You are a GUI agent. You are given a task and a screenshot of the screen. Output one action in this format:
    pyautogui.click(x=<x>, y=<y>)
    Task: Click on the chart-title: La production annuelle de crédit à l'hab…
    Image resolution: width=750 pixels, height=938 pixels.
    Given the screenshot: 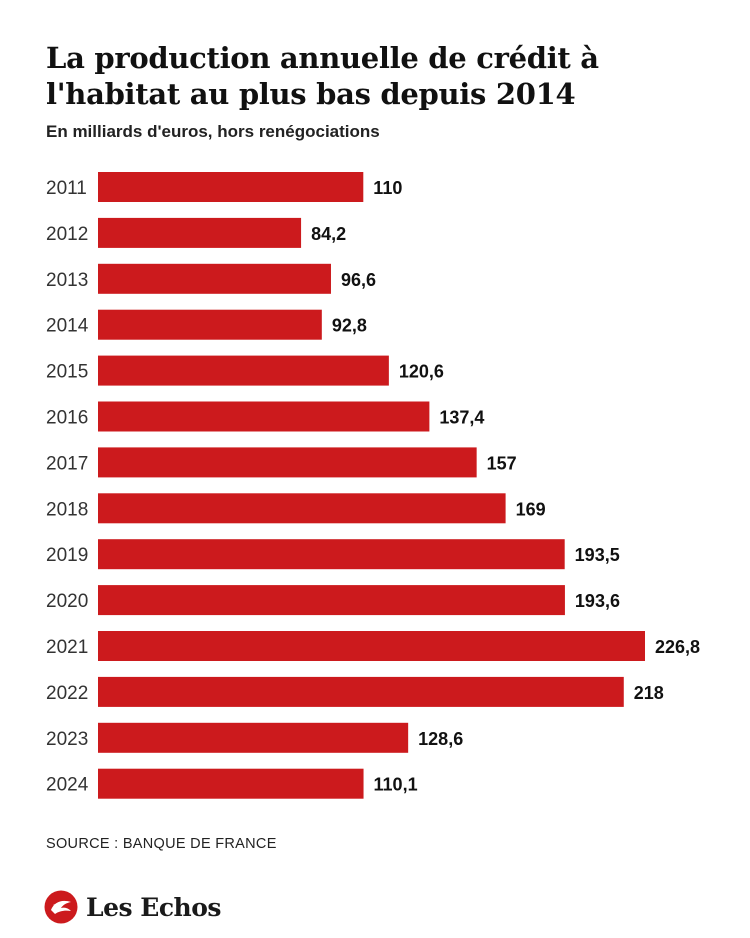 What is the action you would take?
    pyautogui.click(x=322, y=76)
    